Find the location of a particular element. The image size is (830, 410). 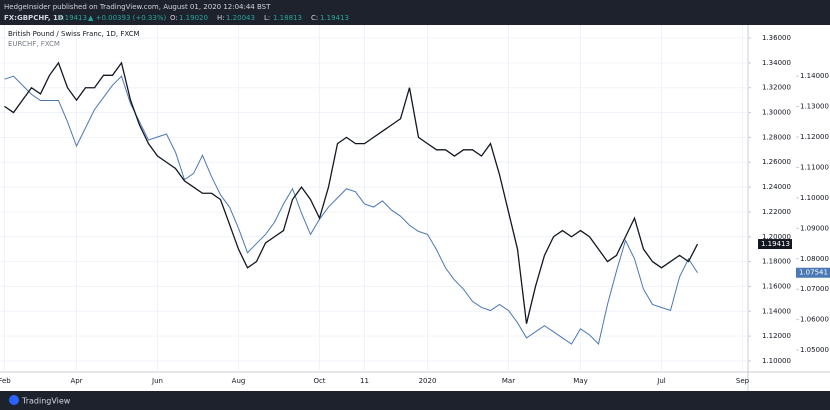

footer-brand: TradingView is located at coordinates (46, 401).